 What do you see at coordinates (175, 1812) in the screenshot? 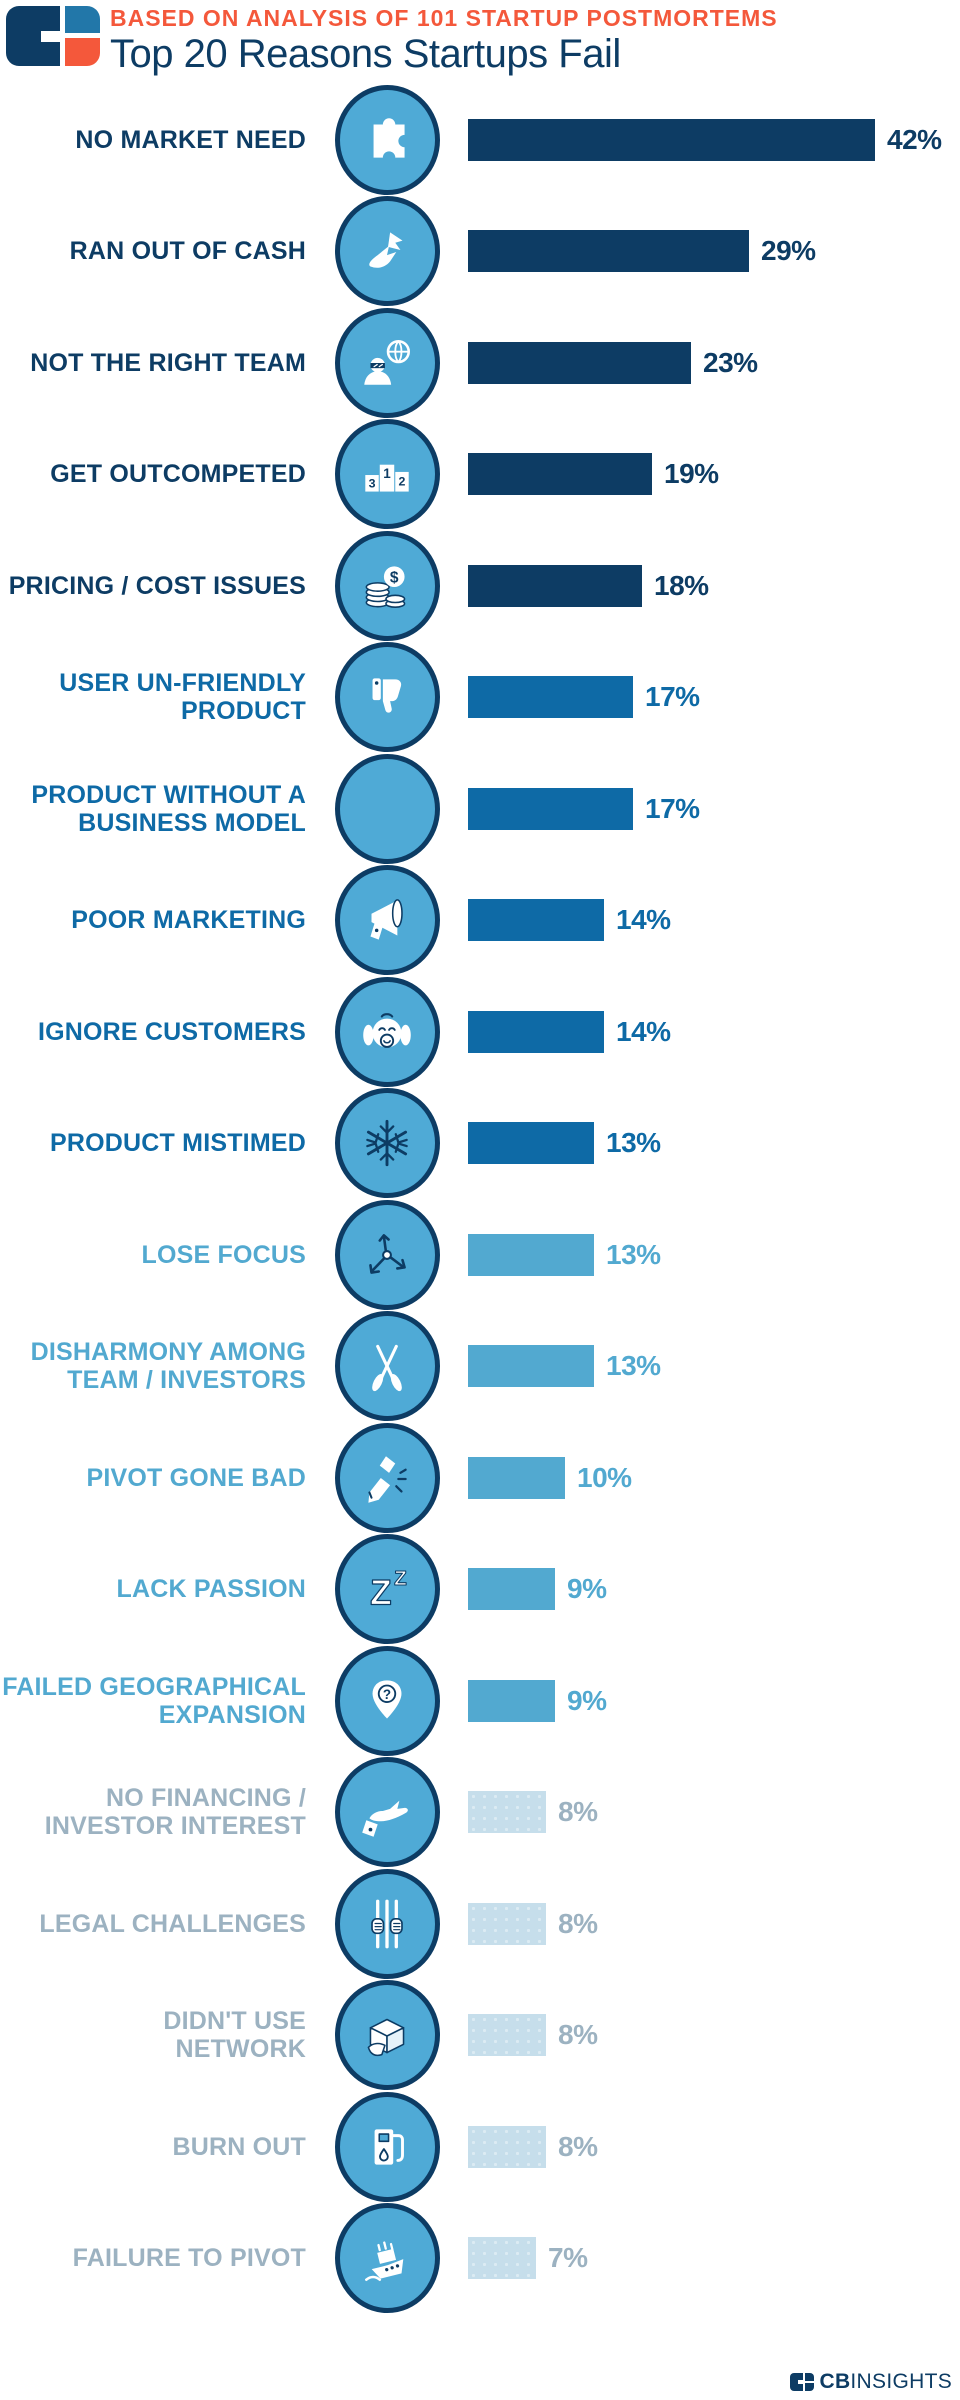
I see `row-label: NO FINANCING / INVESTOR INTEREST` at bounding box center [175, 1812].